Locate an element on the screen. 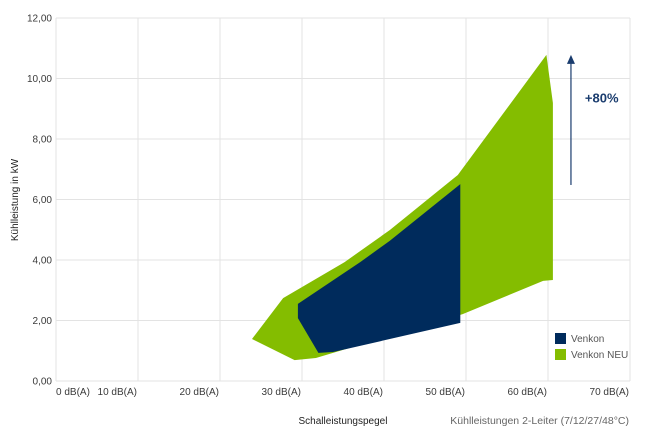  x-tick-label: 10 dB(A) is located at coordinates (117, 392).